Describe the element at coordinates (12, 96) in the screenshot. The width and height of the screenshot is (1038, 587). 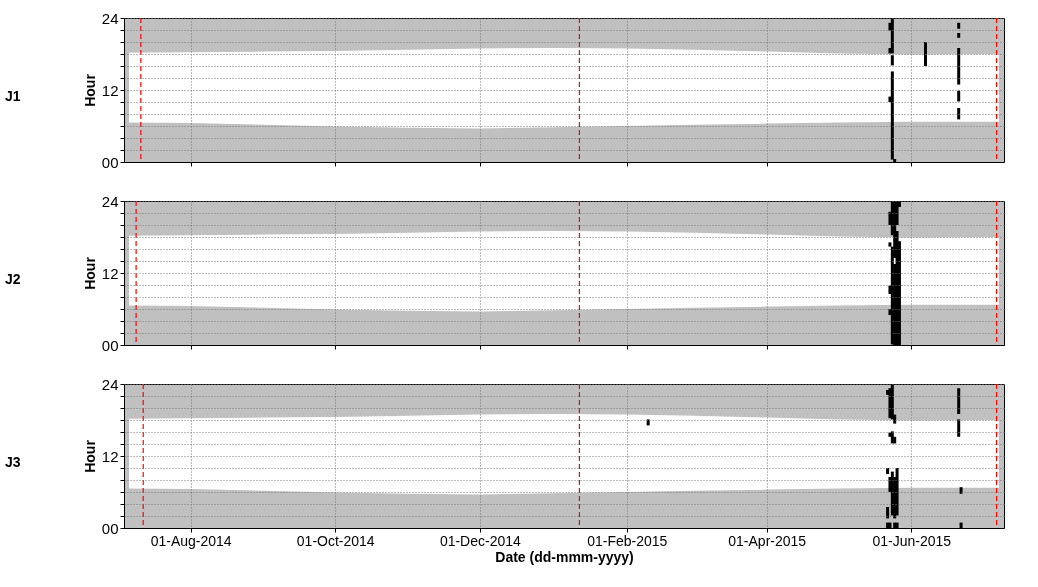
I see `text: J1` at that location.